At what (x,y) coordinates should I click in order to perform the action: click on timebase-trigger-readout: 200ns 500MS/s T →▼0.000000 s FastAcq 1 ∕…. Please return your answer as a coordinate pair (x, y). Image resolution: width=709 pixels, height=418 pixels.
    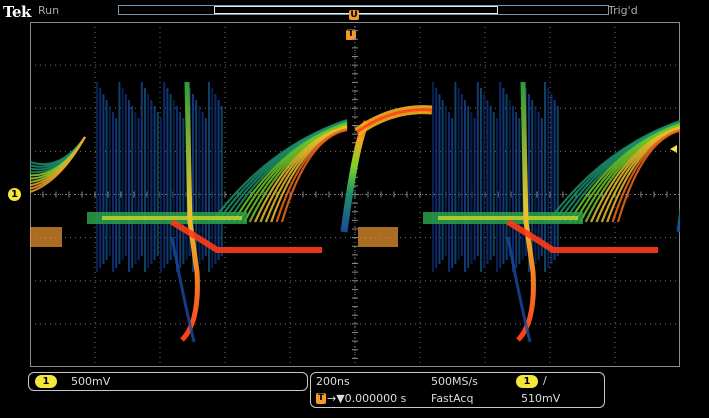
    Looking at the image, I should click on (457, 390).